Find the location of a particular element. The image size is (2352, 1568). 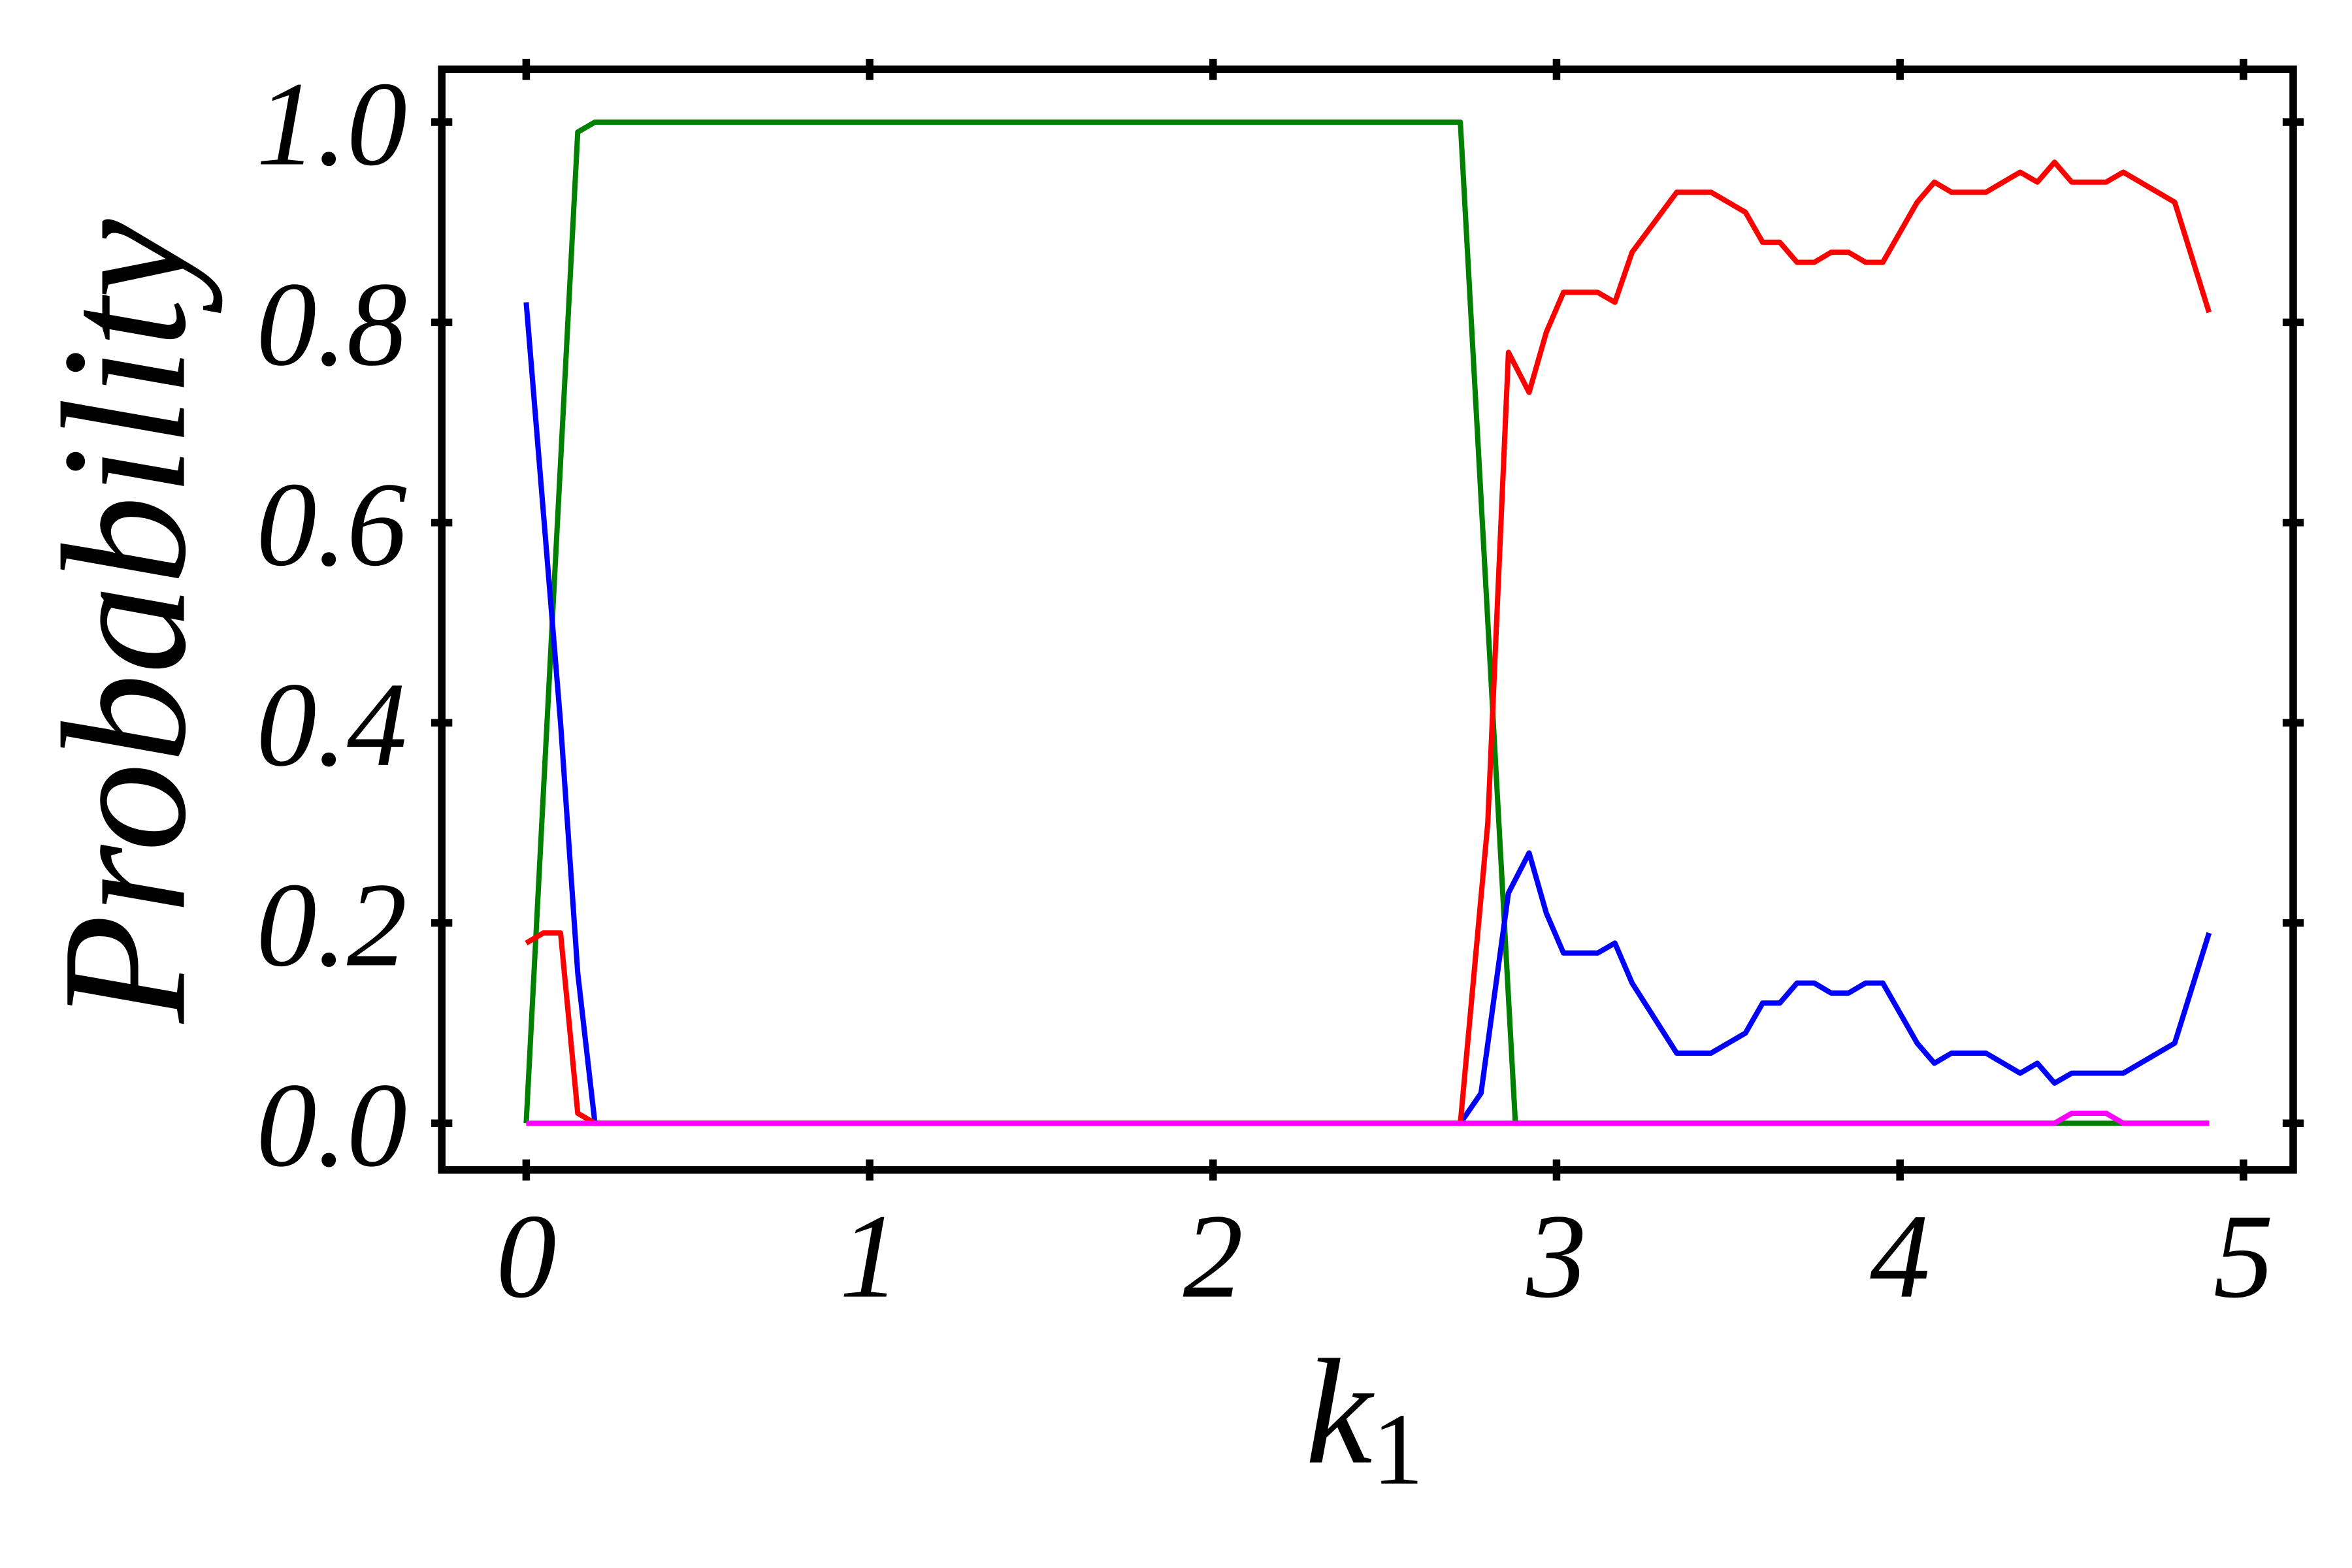

y-tick-label: 0.8 is located at coordinates (331, 324).